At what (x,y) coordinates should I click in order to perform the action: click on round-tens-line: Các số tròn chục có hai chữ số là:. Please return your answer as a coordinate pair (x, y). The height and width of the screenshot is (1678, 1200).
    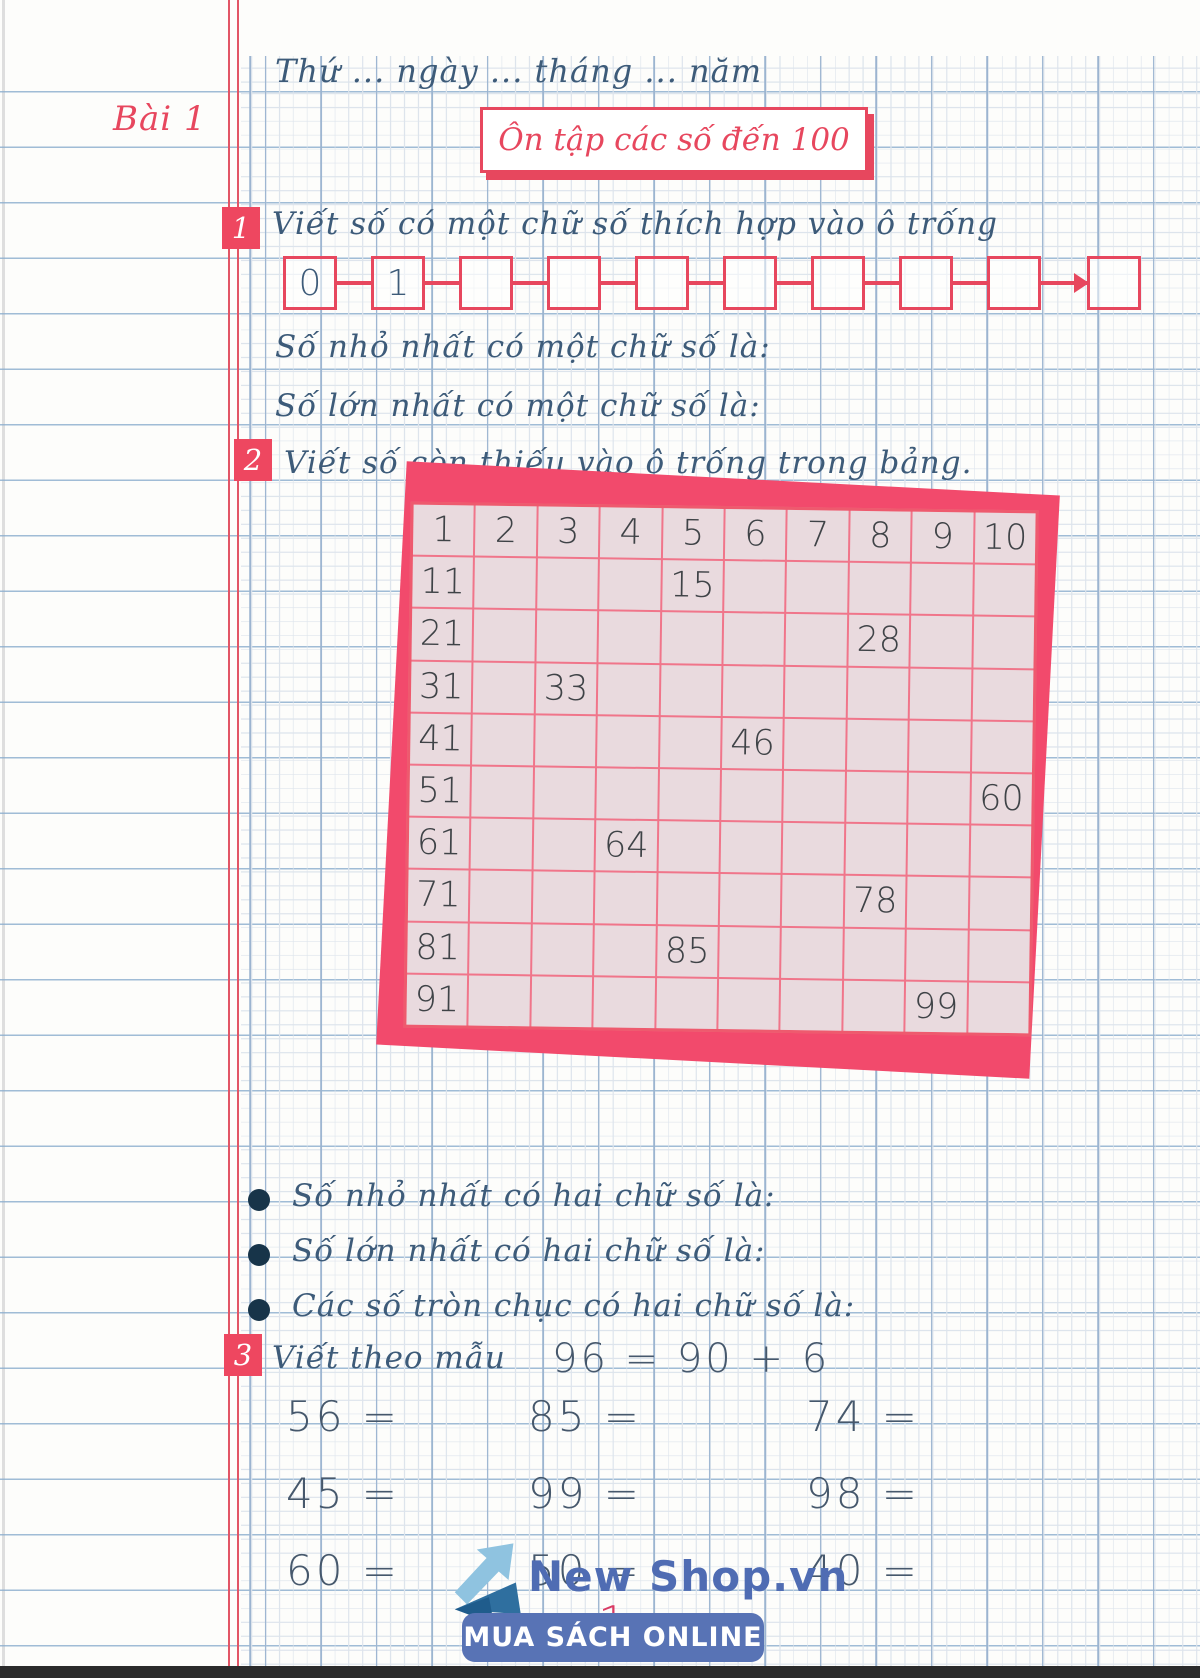
    Looking at the image, I should click on (574, 1306).